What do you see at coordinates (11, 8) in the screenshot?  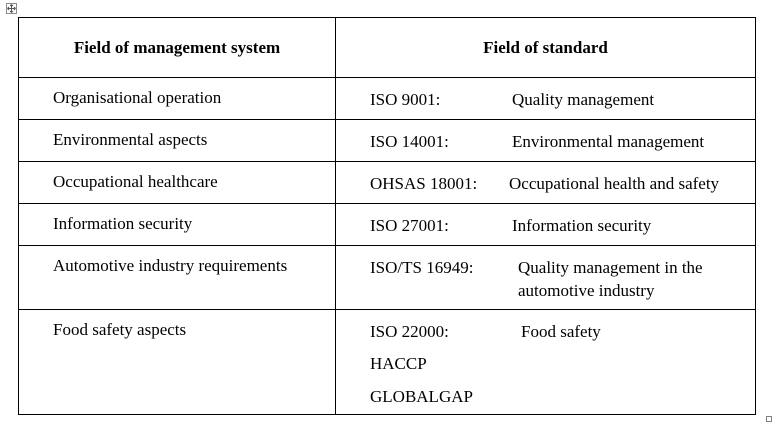 I see `table-move-handle-icon` at bounding box center [11, 8].